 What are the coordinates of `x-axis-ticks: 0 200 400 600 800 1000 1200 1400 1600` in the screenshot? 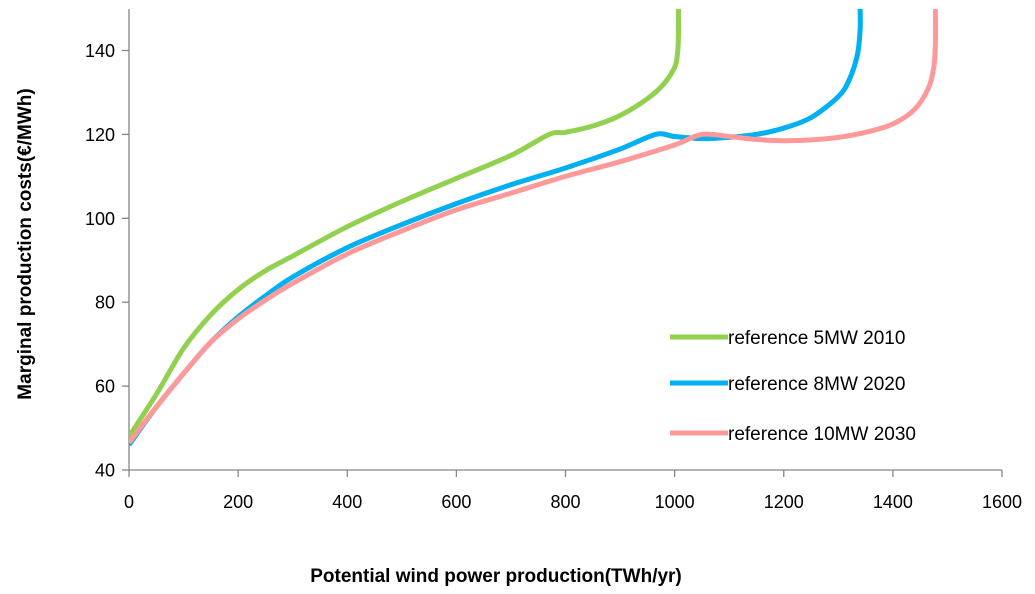 It's located at (573, 491).